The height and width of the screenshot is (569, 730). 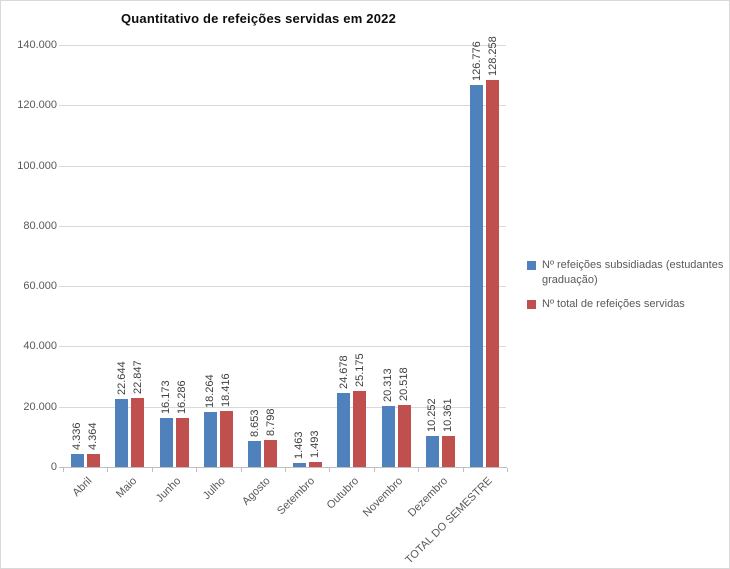 I want to click on x-axis-line, so click(x=283, y=467).